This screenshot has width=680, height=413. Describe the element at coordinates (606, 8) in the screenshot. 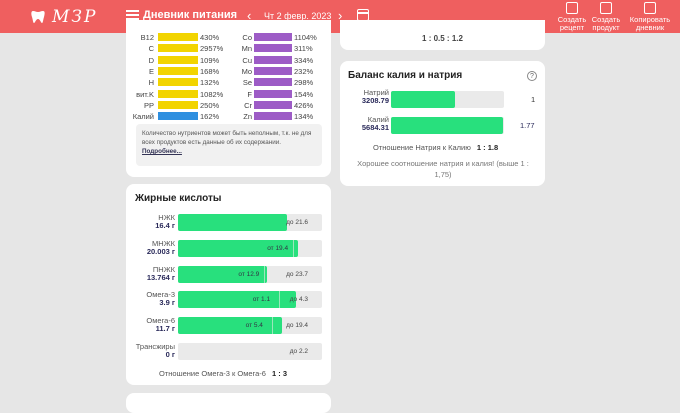

I see `product-edit-icon` at that location.